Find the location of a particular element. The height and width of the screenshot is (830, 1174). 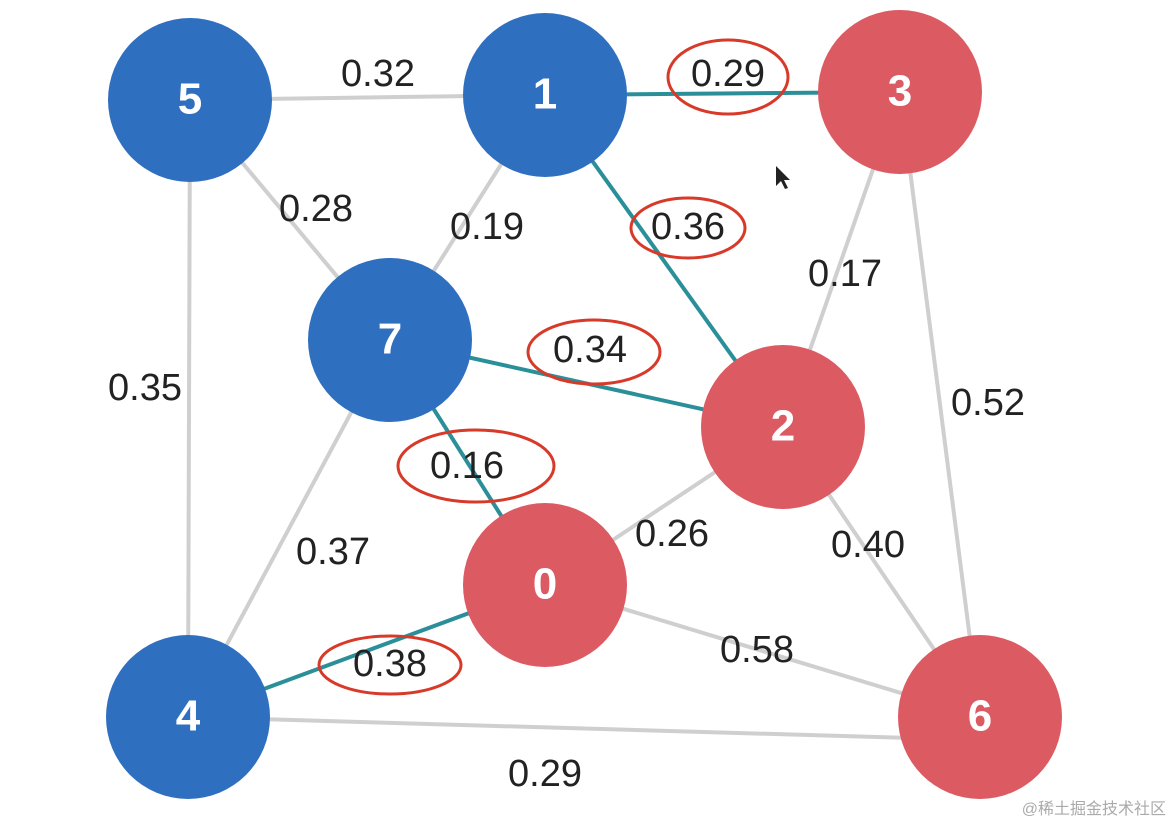

cursor is located at coordinates (783, 177).